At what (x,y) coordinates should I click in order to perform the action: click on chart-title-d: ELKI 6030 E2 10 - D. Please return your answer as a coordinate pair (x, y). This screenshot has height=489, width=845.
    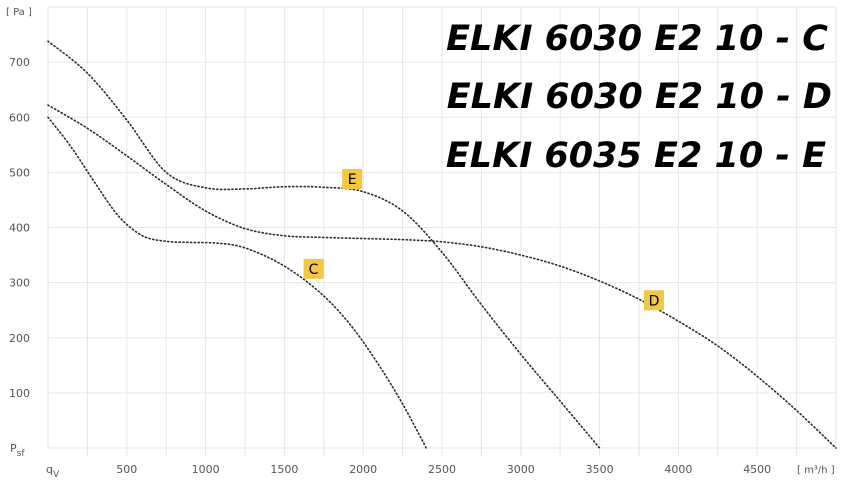
    Looking at the image, I should click on (639, 97).